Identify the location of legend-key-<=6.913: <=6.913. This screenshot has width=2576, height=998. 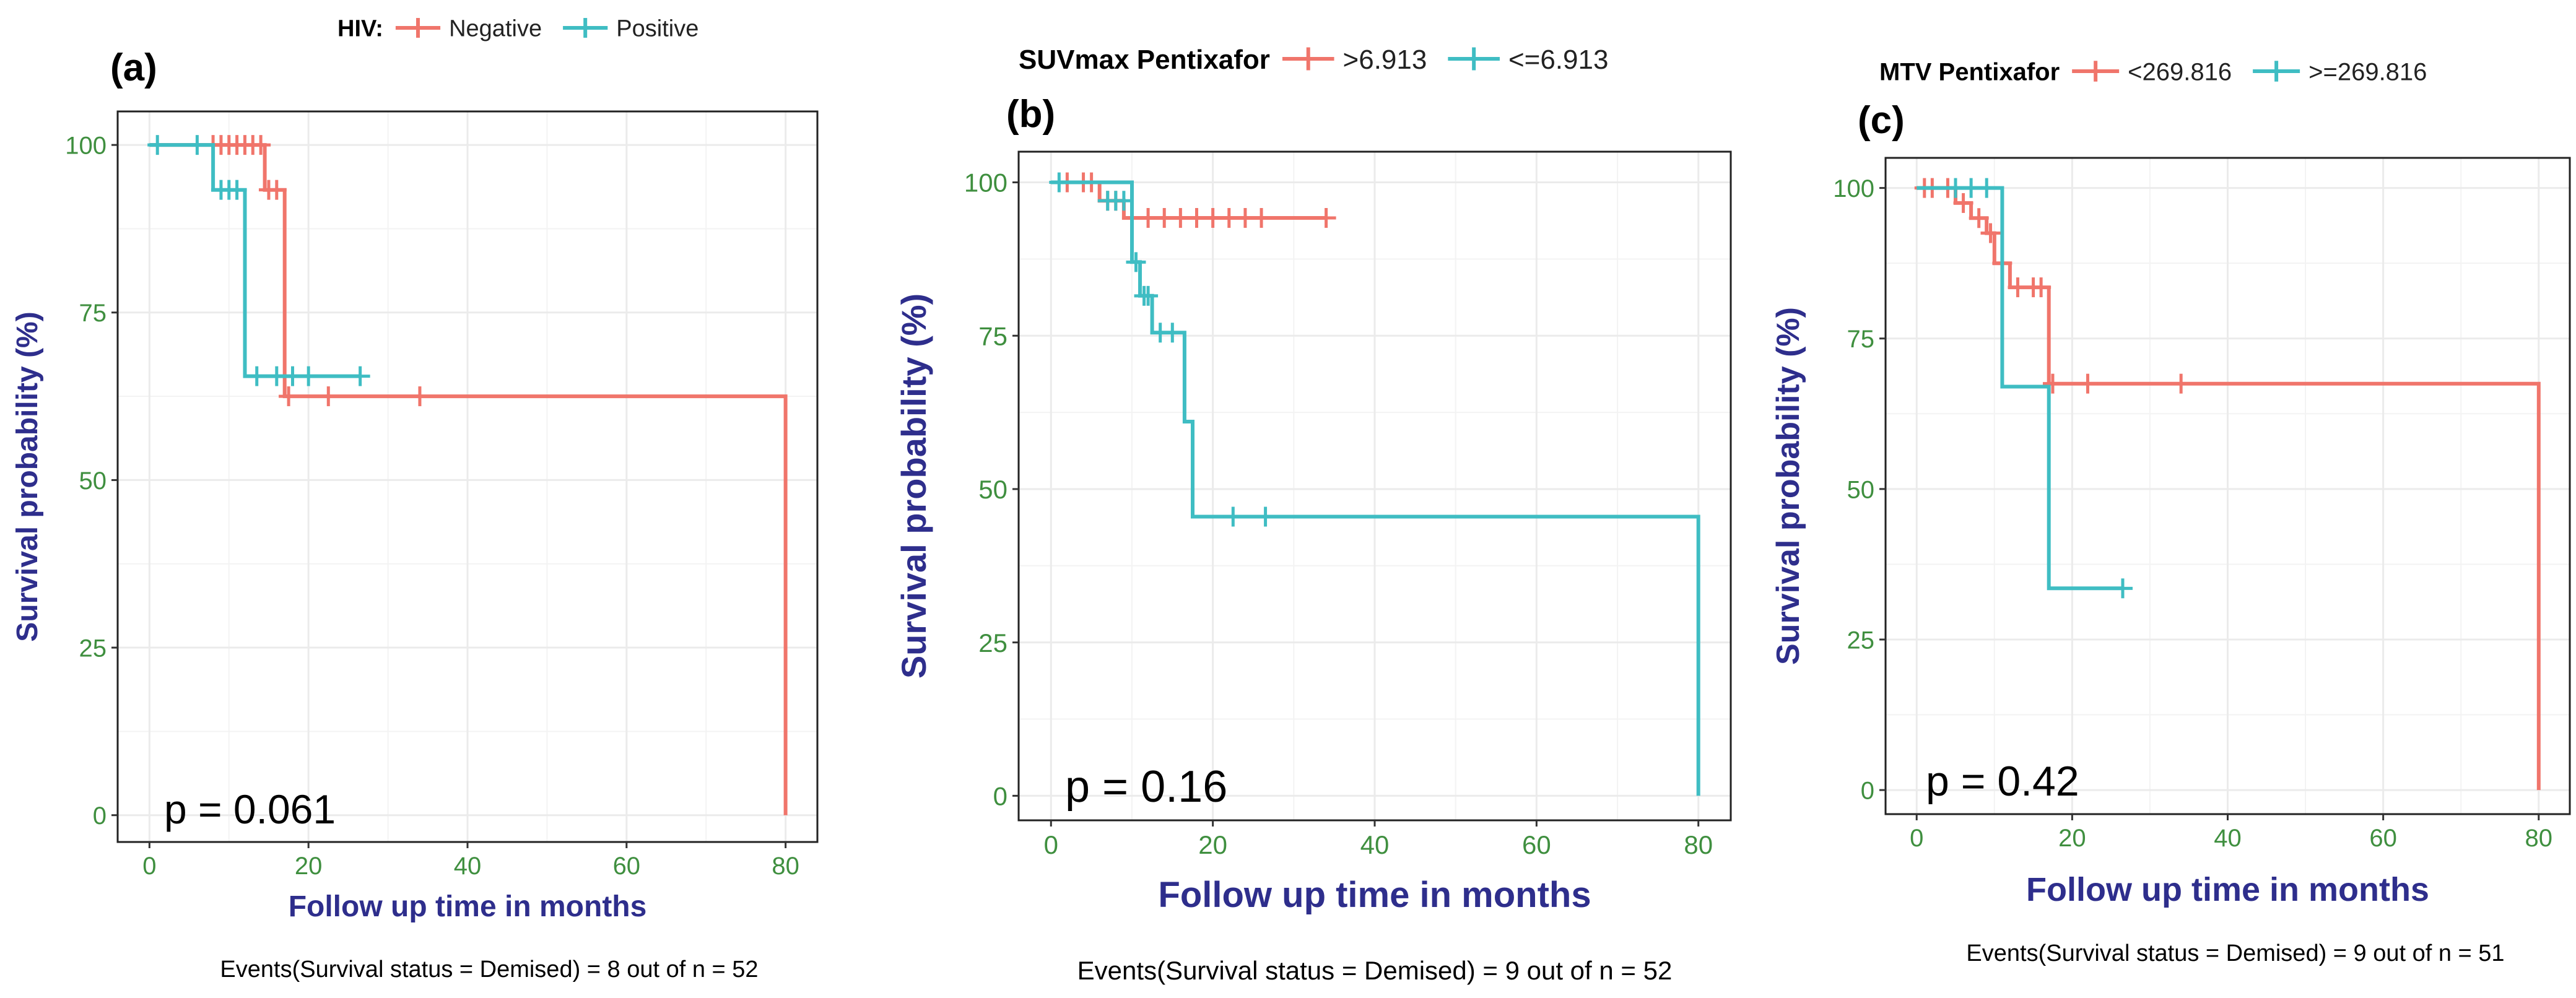
(1528, 60).